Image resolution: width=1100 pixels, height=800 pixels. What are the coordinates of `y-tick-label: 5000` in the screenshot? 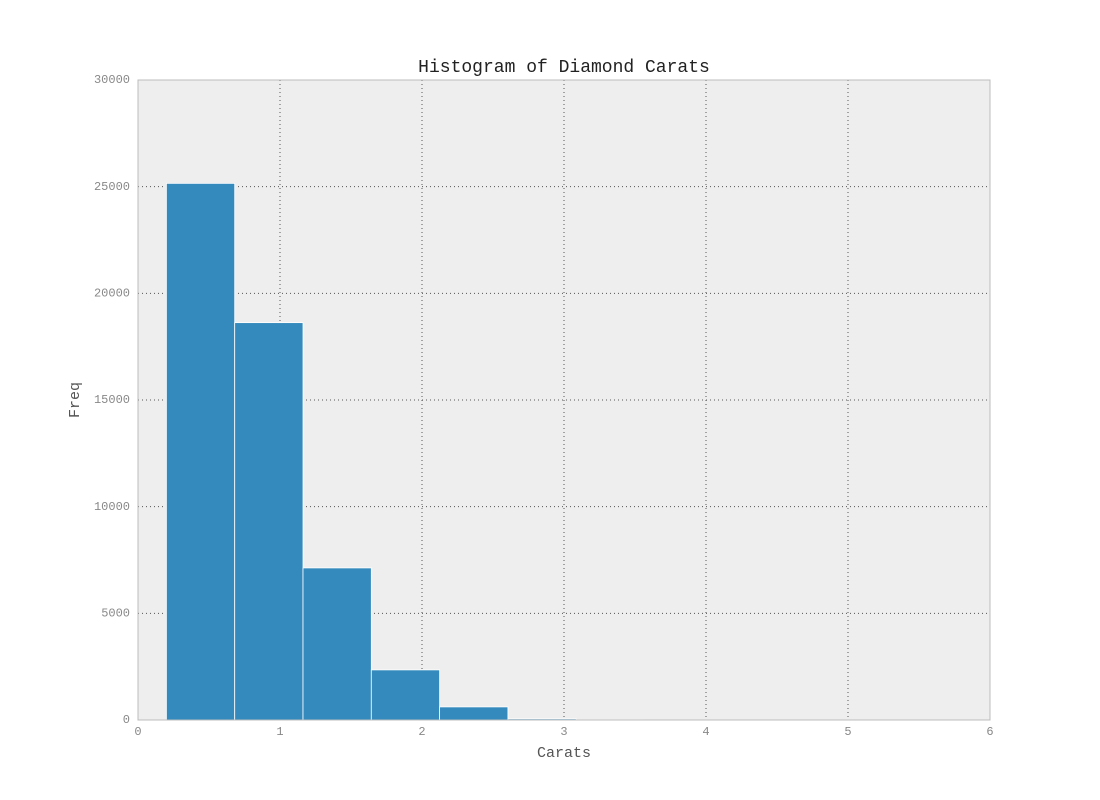 It's located at (115, 614).